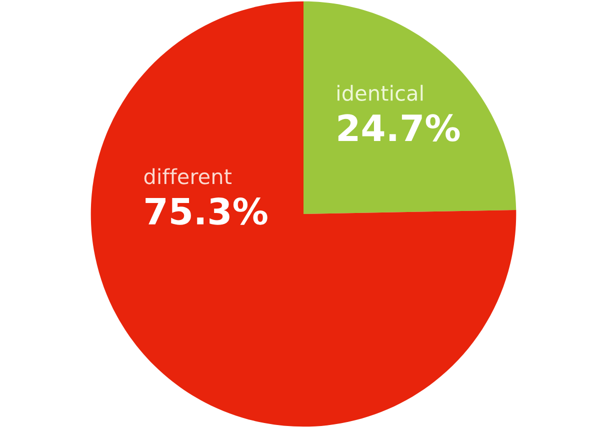  Describe the element at coordinates (380, 92) in the screenshot. I see `slice-label: identical` at that location.